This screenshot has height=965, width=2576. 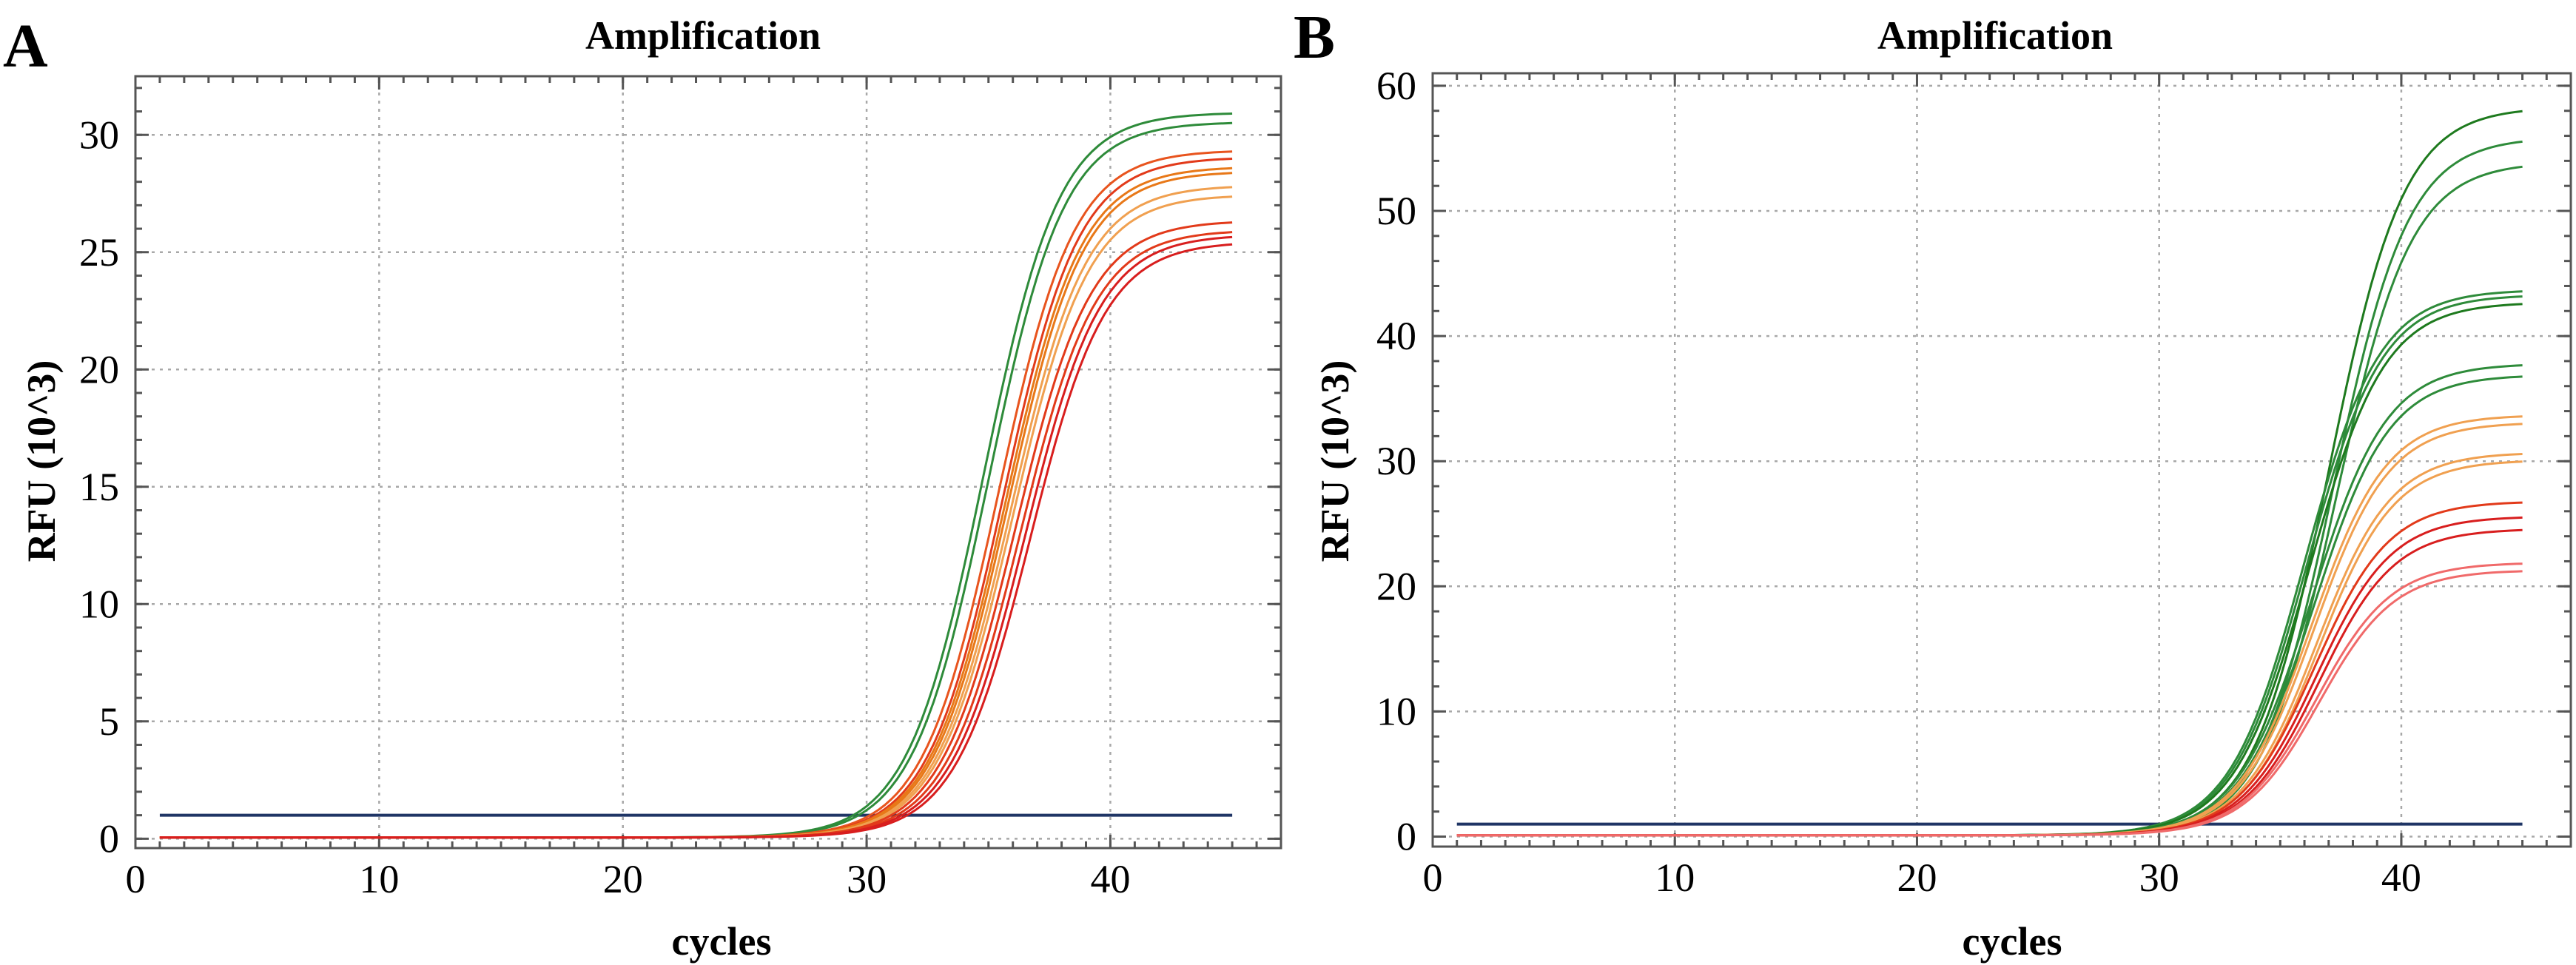 I want to click on x-axis-title-b: cycles, so click(x=2012, y=942).